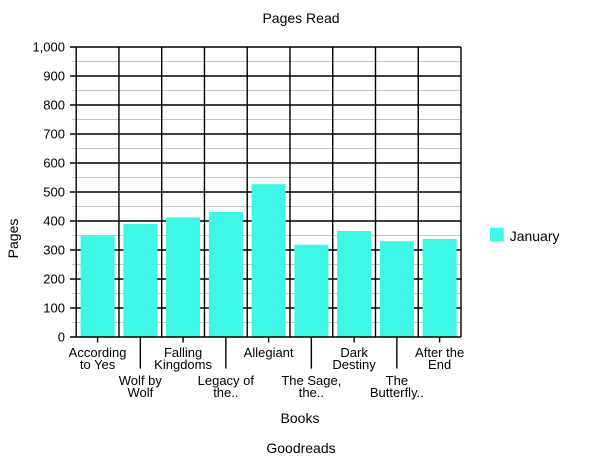  What do you see at coordinates (54, 192) in the screenshot?
I see `svg-text: 500` at bounding box center [54, 192].